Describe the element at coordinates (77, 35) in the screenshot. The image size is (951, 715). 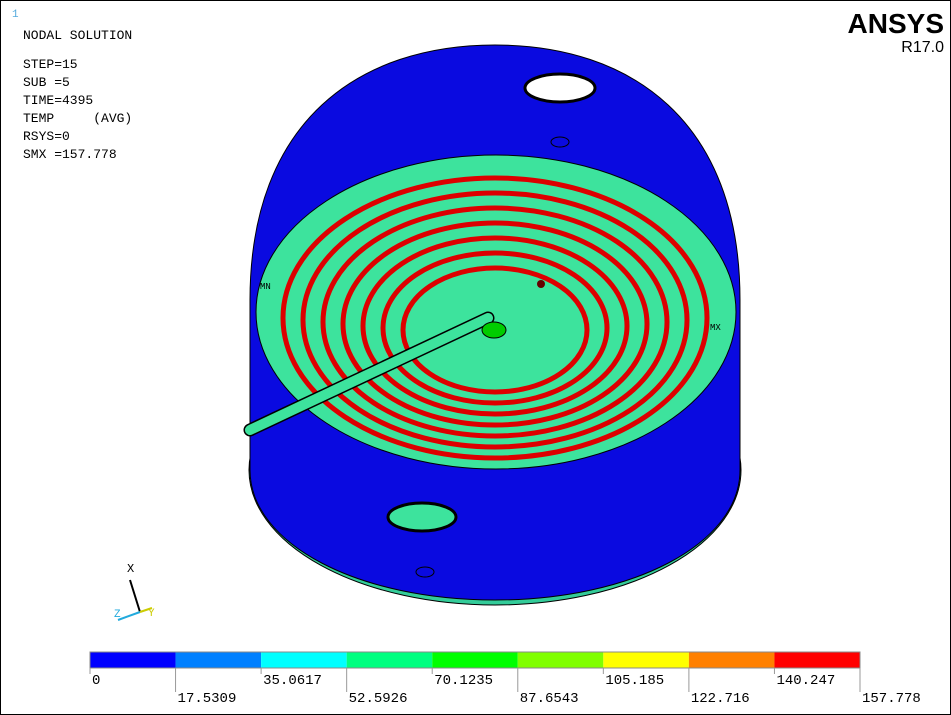
I see `header-title: NODAL SOLUTION` at that location.